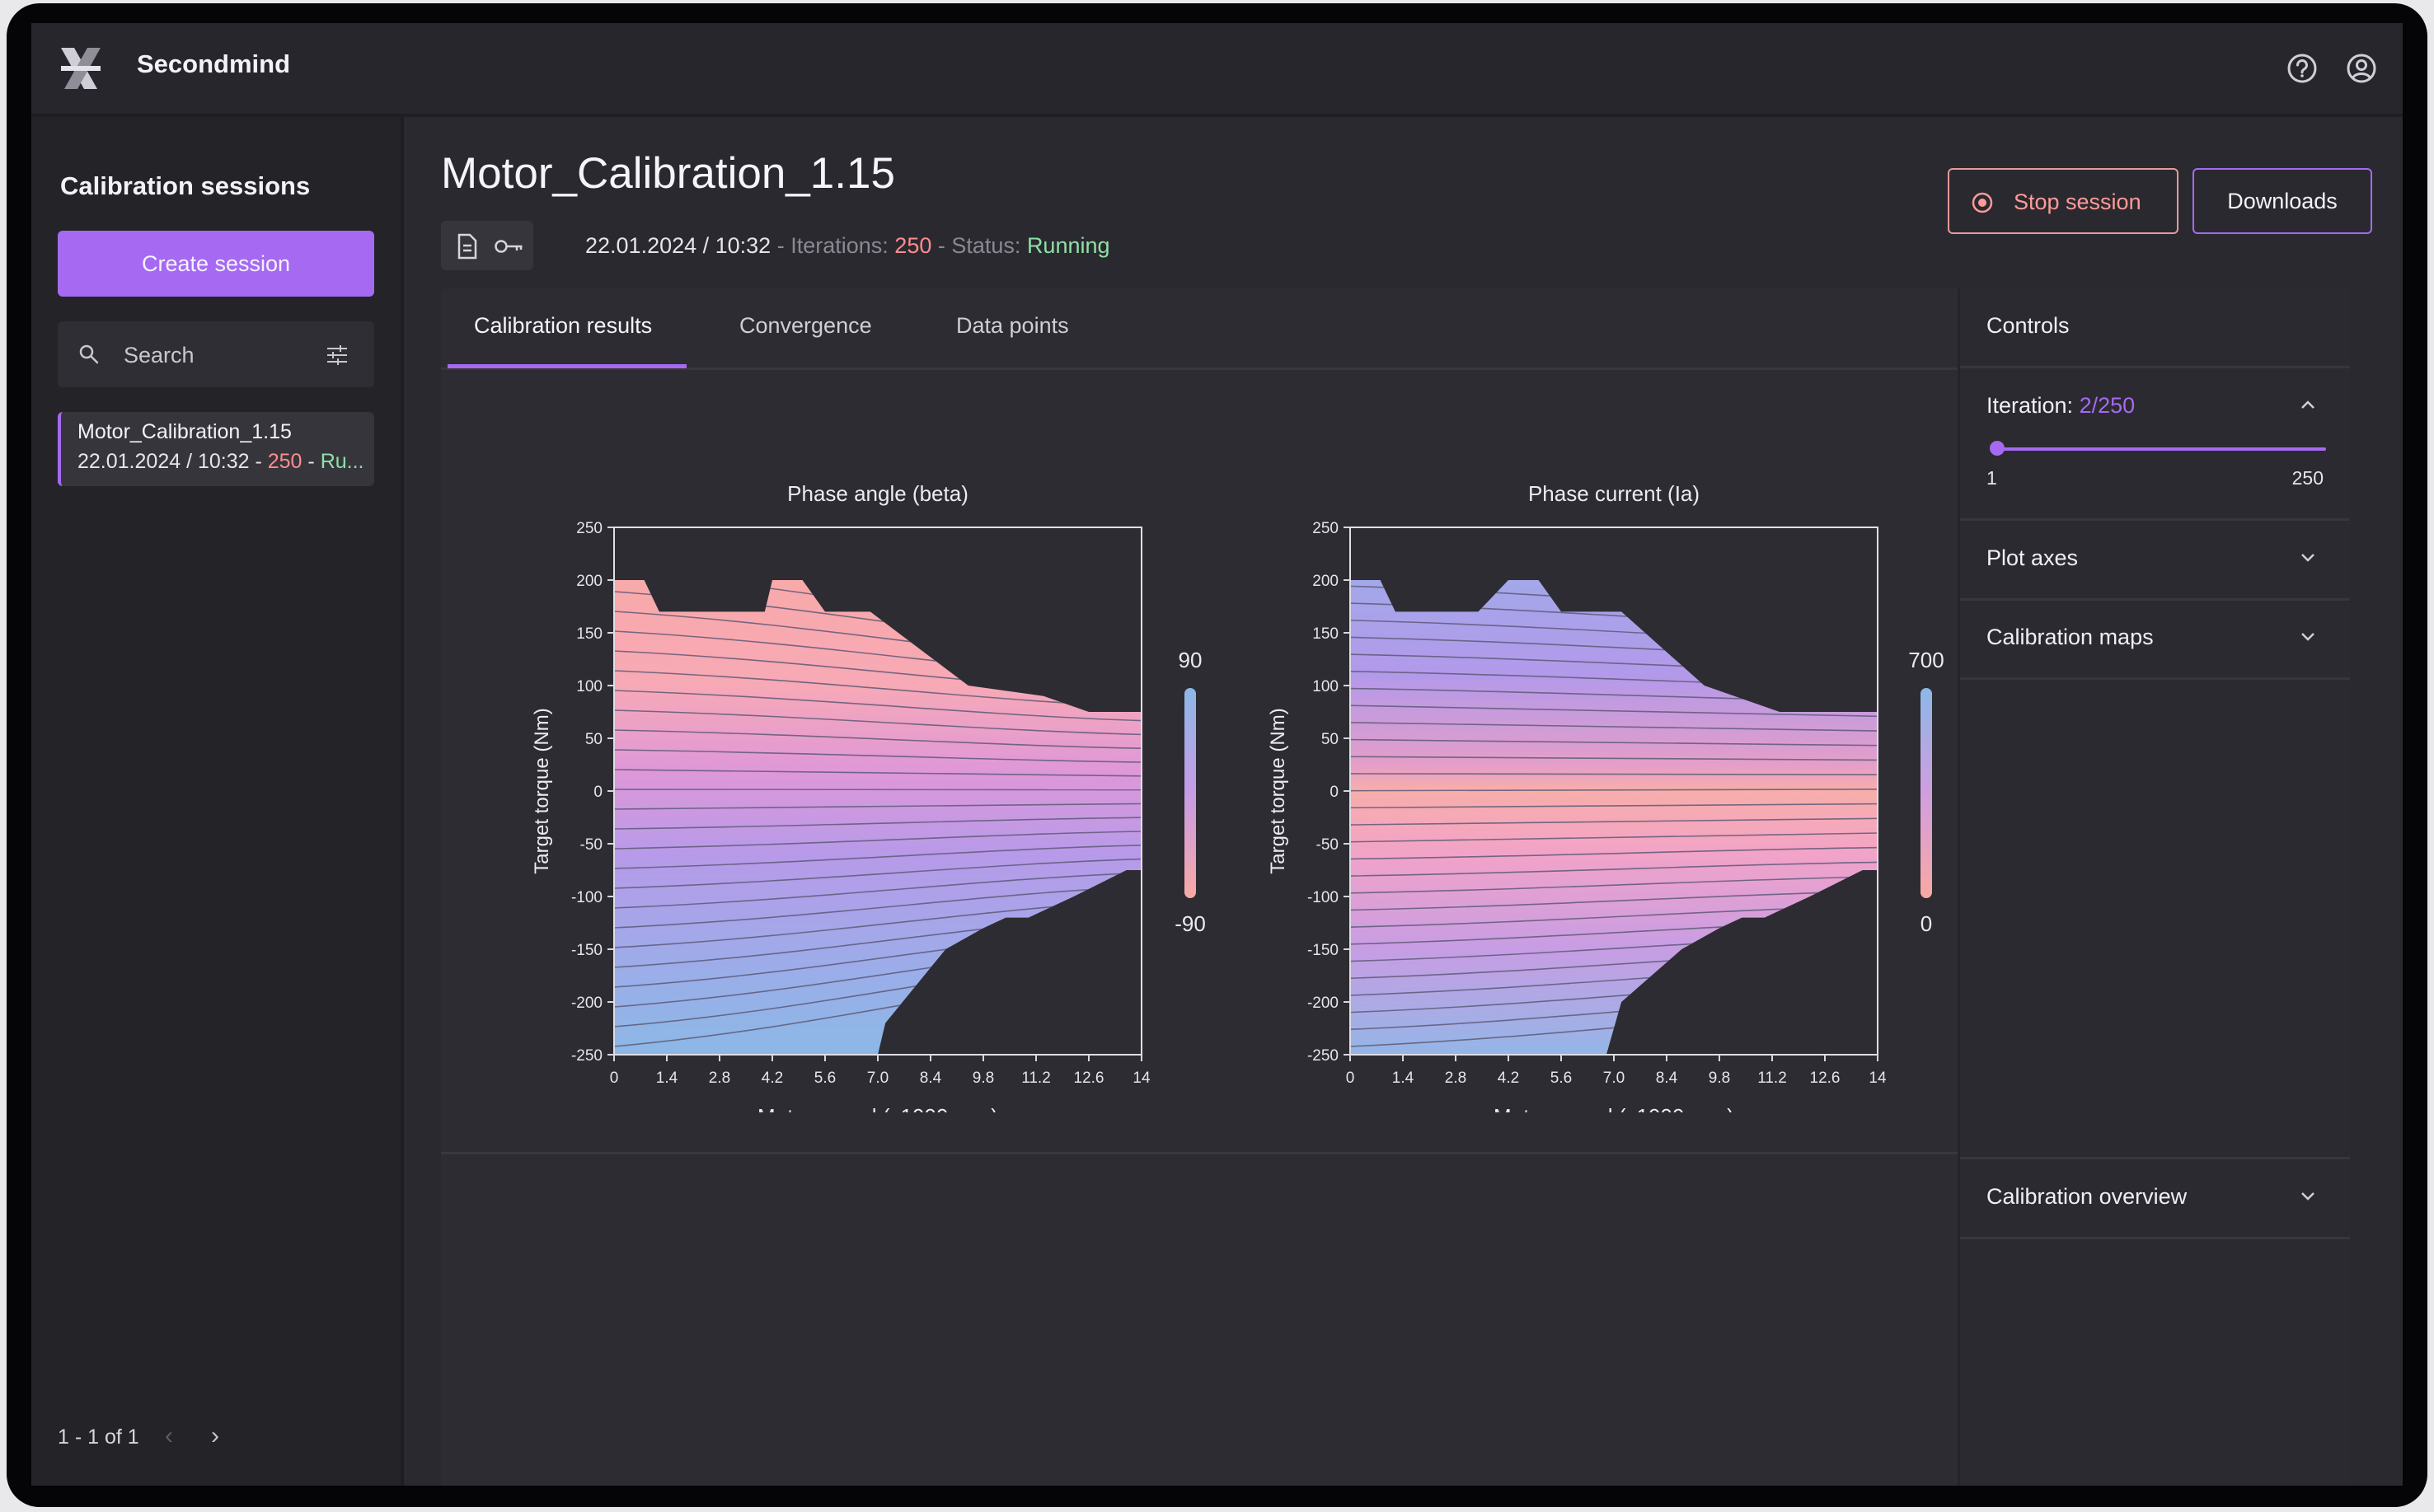 This screenshot has width=2434, height=1512. Describe the element at coordinates (2361, 68) in the screenshot. I see `account-icon` at that location.